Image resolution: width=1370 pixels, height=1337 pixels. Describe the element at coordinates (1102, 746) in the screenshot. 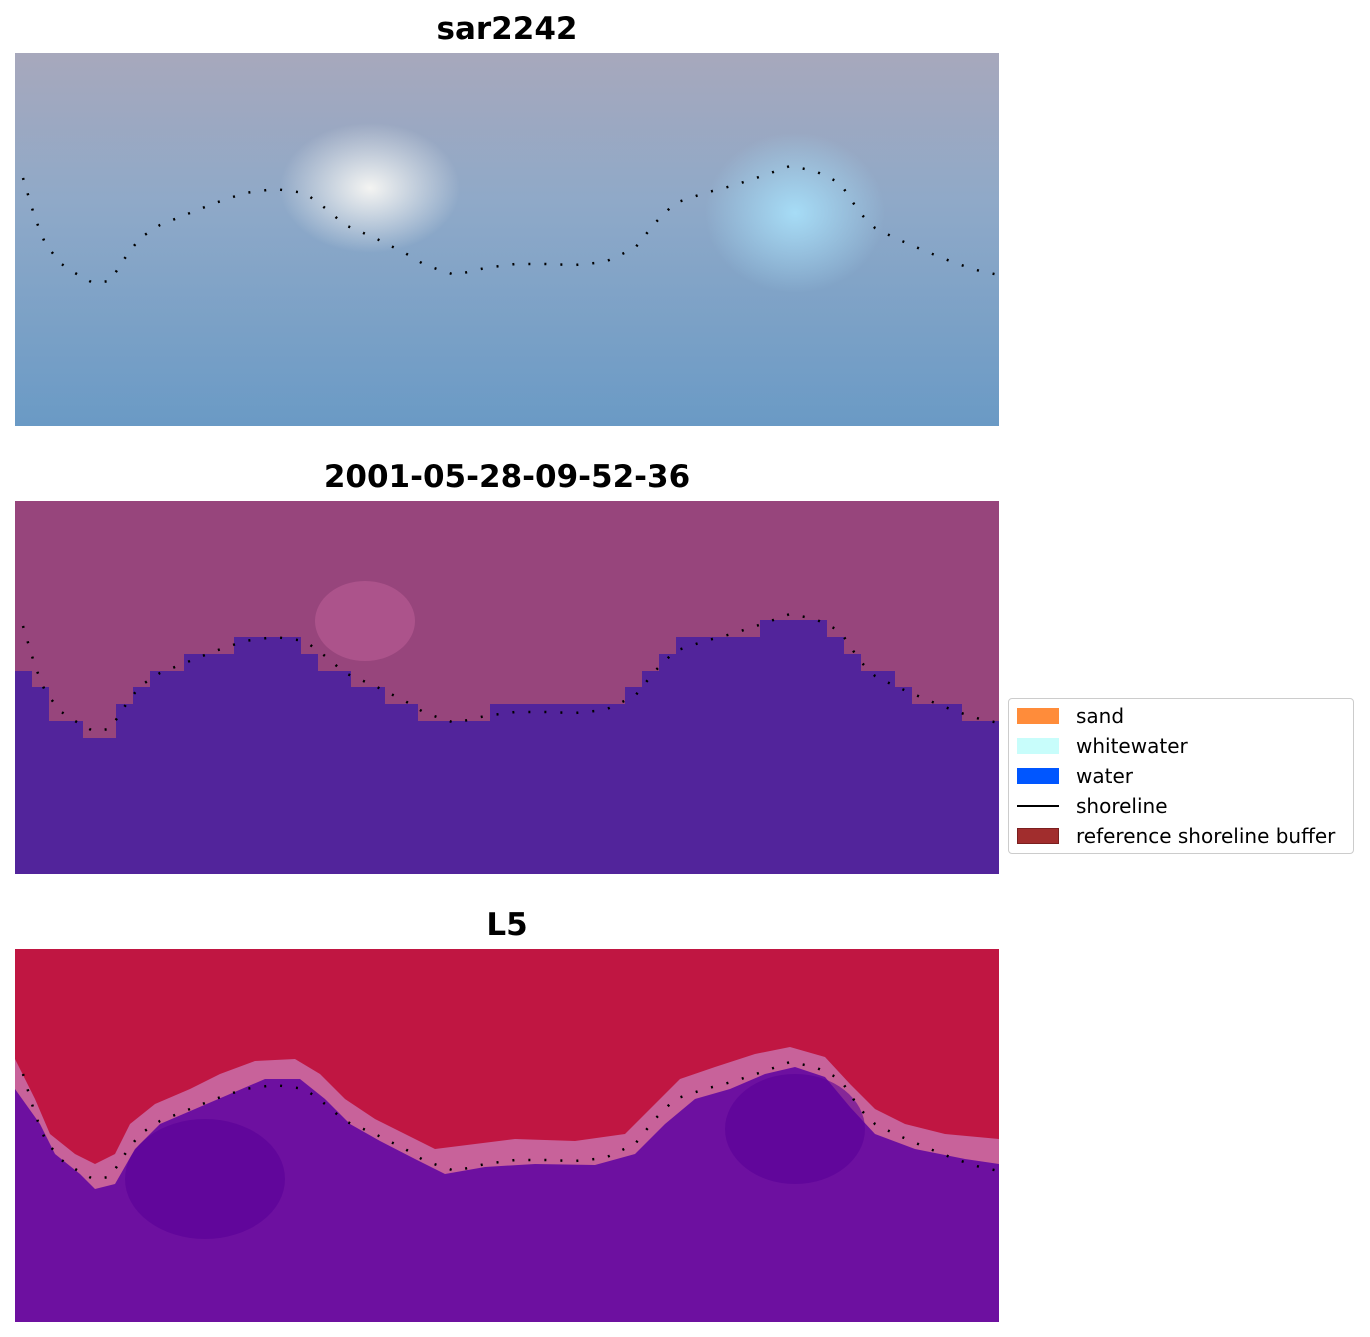

I see `legend-item-whitewater: whitewater` at that location.